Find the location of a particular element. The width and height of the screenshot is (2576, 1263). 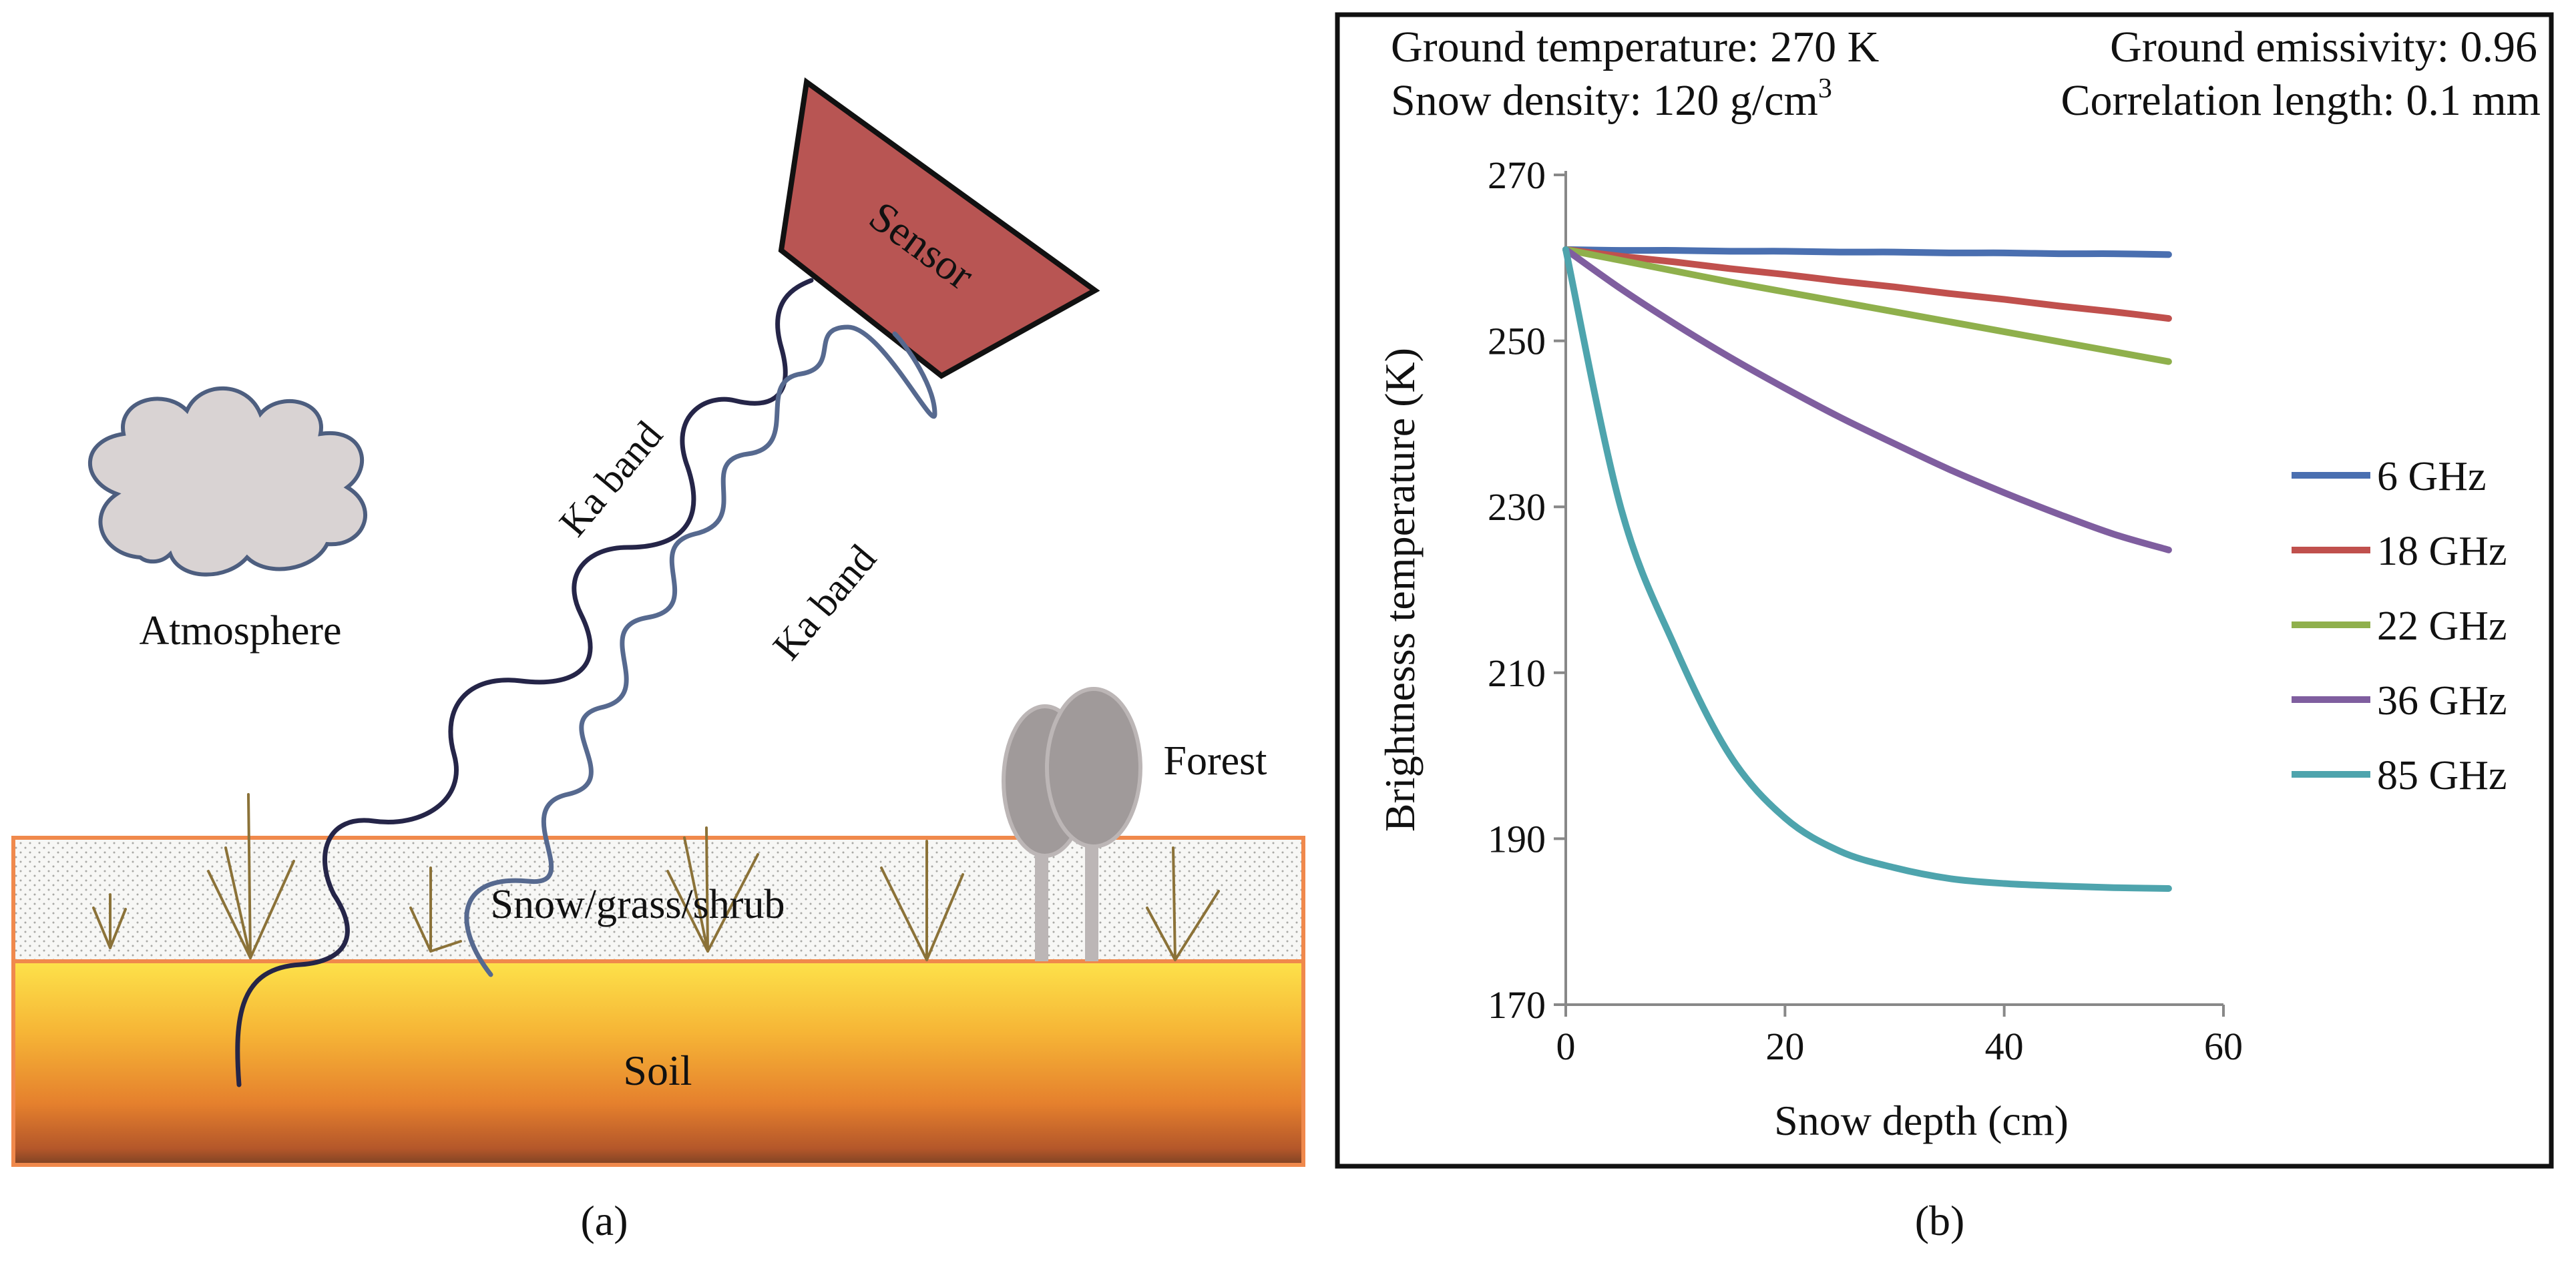

x-tick-label: 0 is located at coordinates (1566, 1046).